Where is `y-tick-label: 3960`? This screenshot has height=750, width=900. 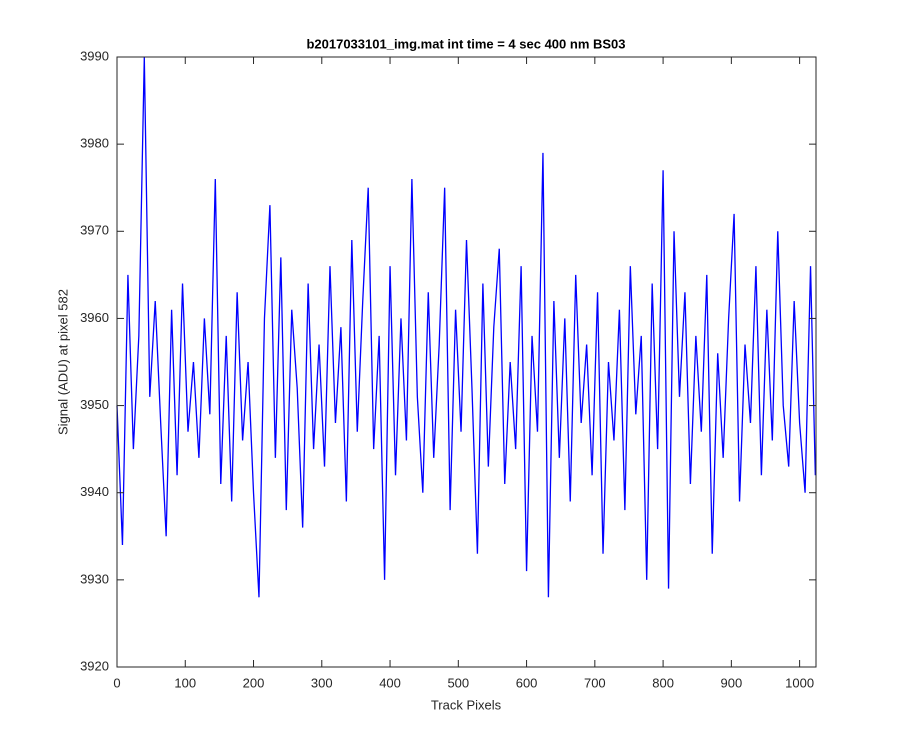 y-tick-label: 3960 is located at coordinates (94, 317).